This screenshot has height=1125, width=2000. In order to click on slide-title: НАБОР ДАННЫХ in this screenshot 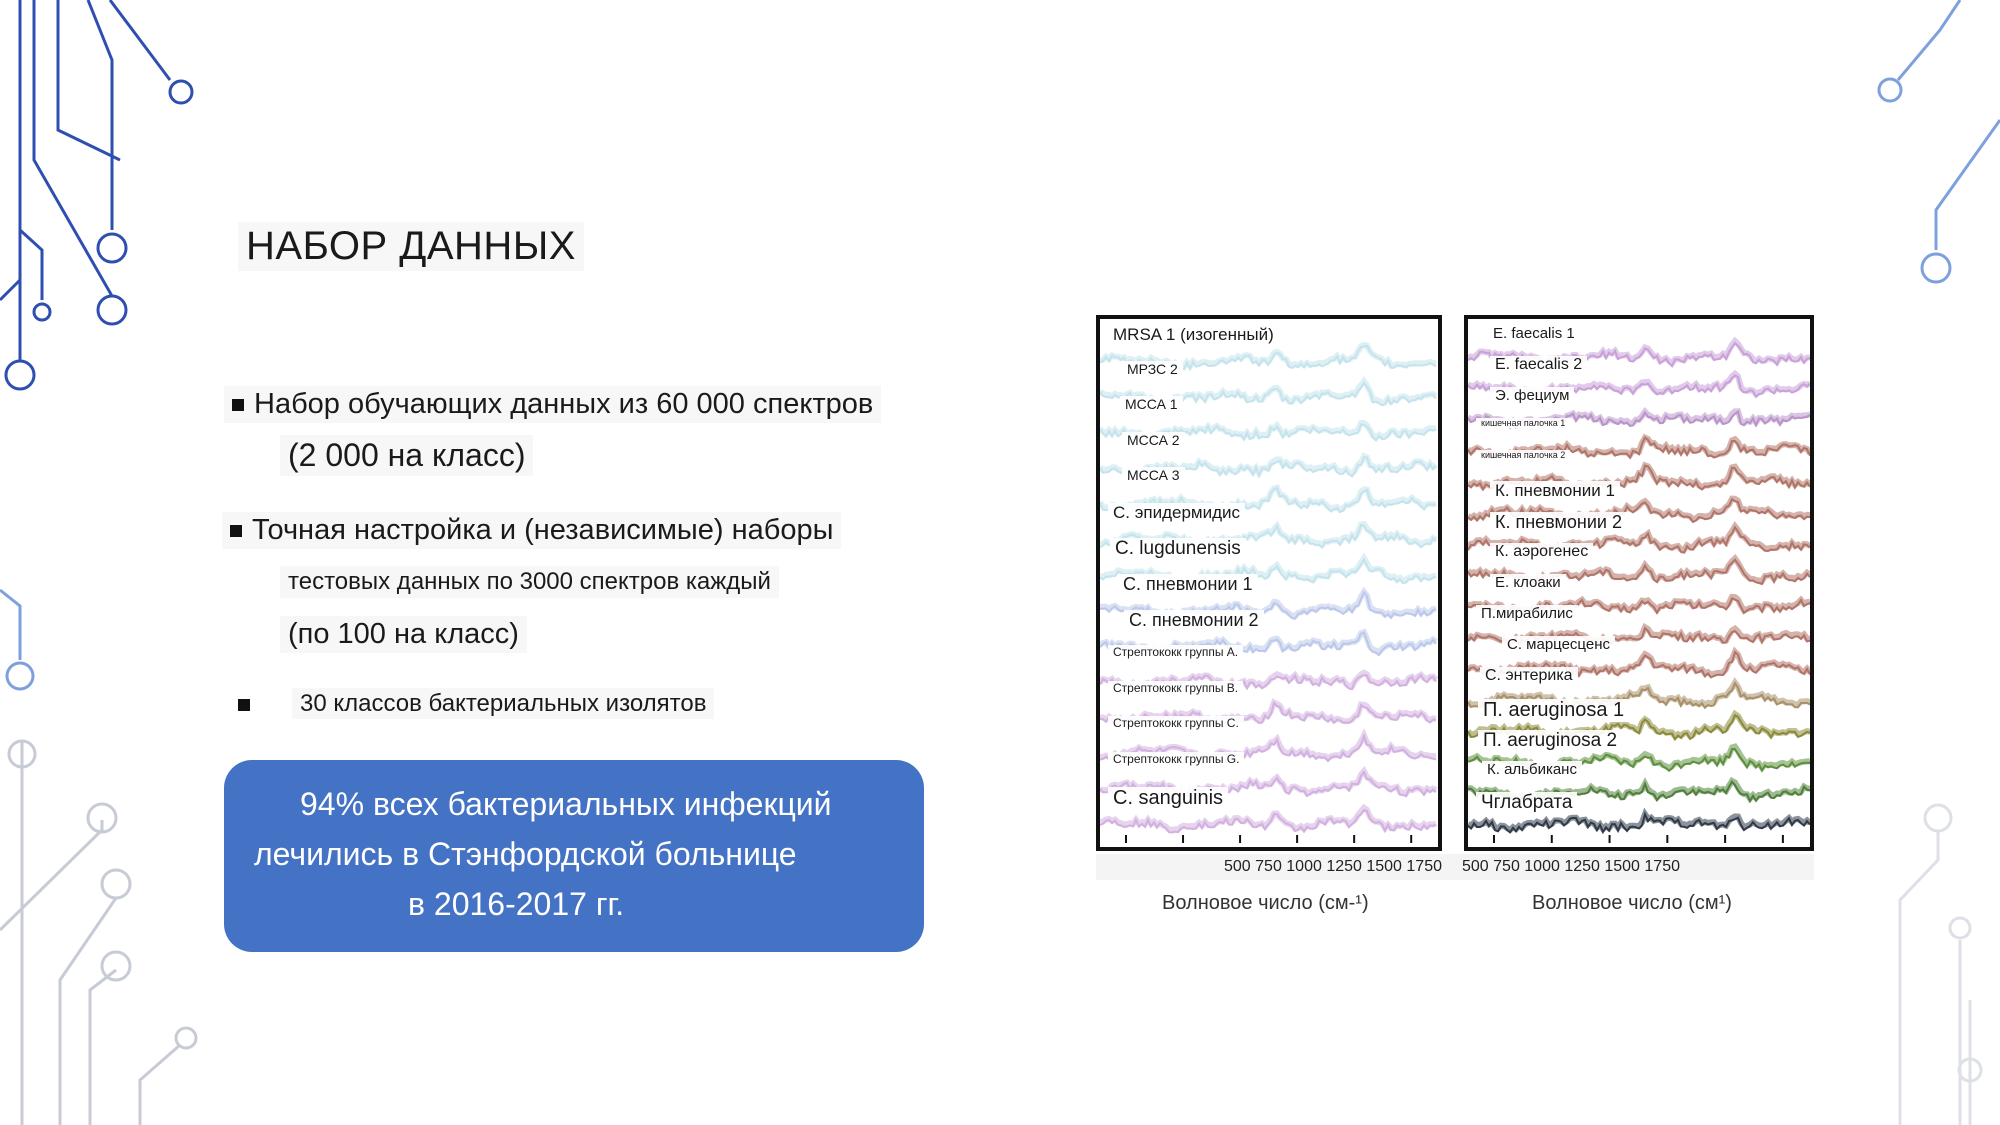, I will do `click(411, 246)`.